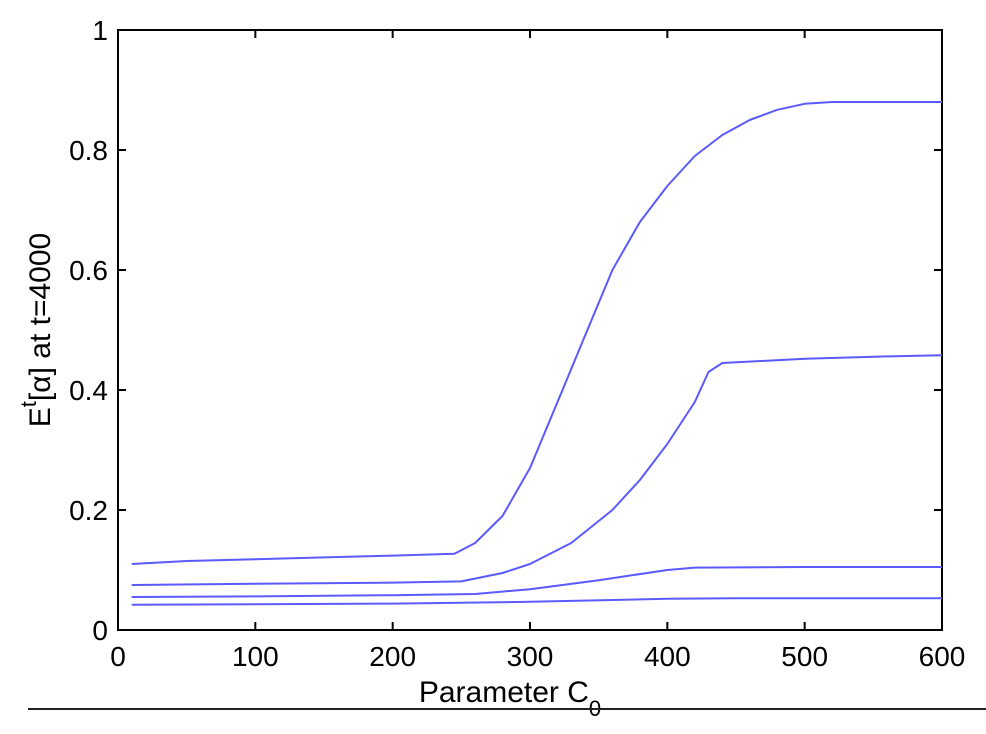  I want to click on y-tick-label: 0.4, so click(88, 390).